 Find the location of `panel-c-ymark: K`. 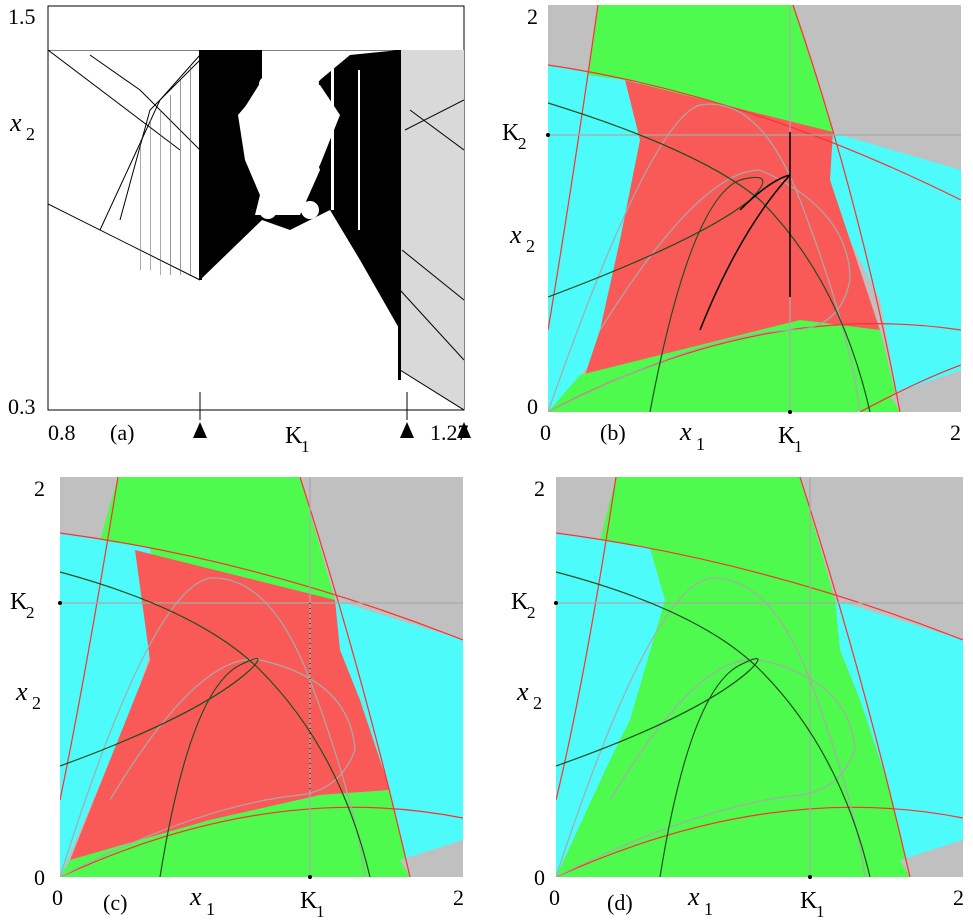

panel-c-ymark: K is located at coordinates (19, 602).